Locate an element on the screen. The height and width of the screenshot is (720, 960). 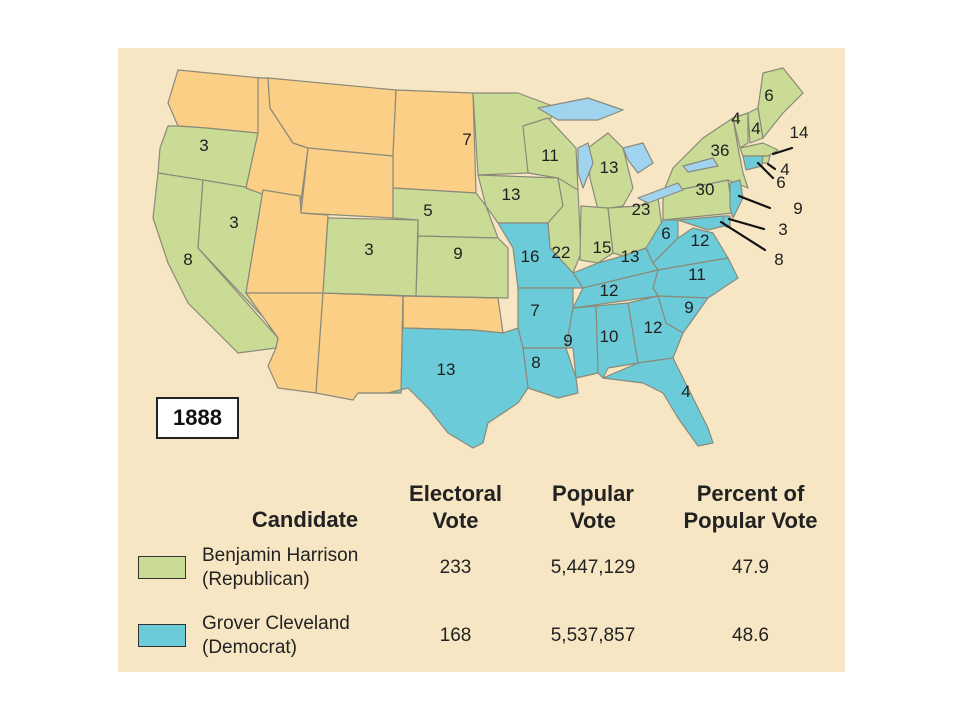
iowa-region is located at coordinates (520, 199).